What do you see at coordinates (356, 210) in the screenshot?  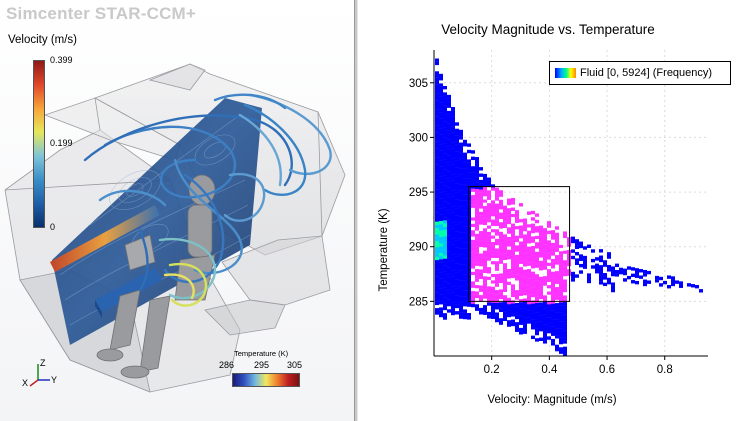 I see `pane-splitter` at bounding box center [356, 210].